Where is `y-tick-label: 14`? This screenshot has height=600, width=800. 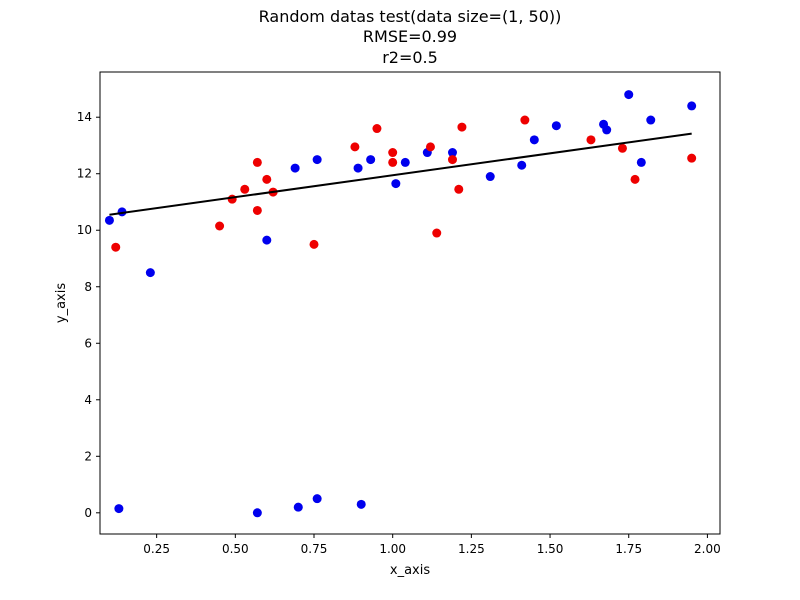
y-tick-label: 14 is located at coordinates (84, 117).